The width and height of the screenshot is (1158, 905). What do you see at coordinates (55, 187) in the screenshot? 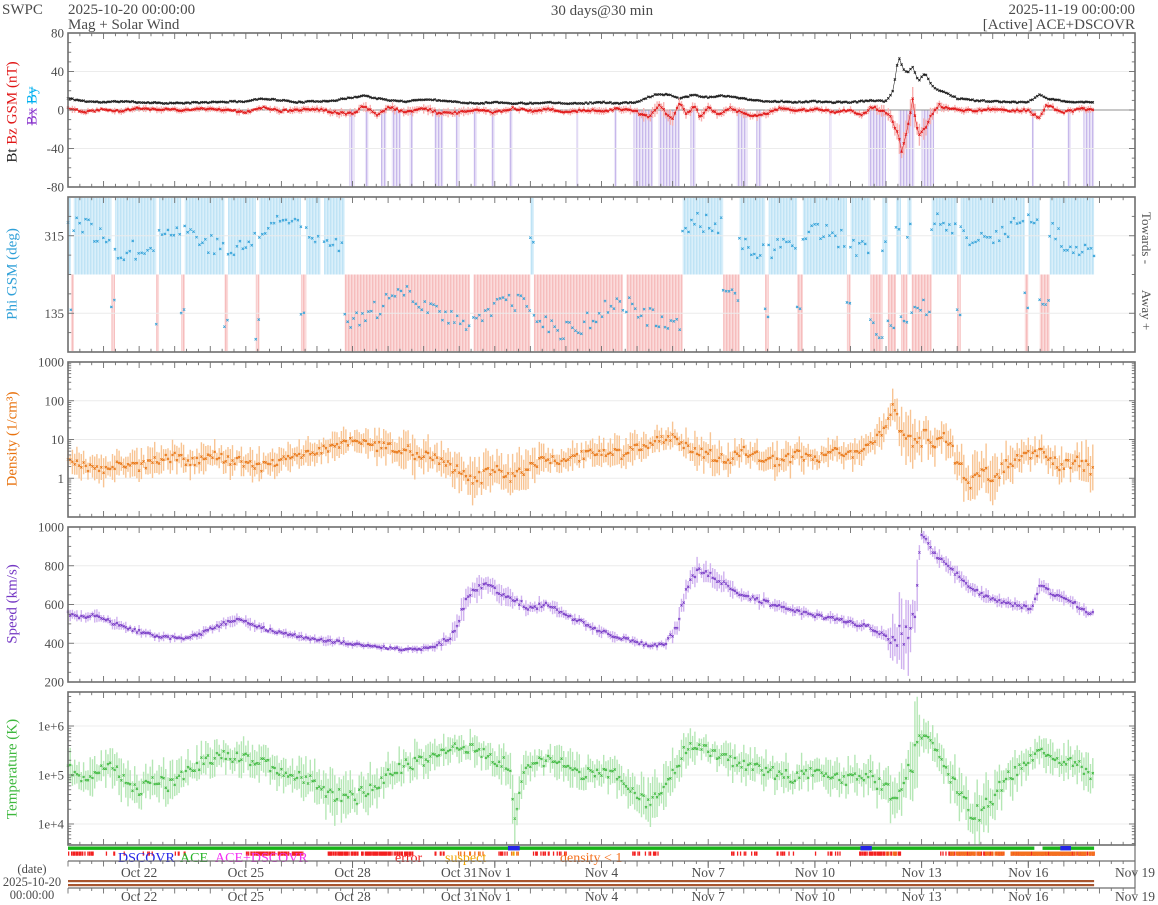
I see `svg-text: -80` at bounding box center [55, 187].